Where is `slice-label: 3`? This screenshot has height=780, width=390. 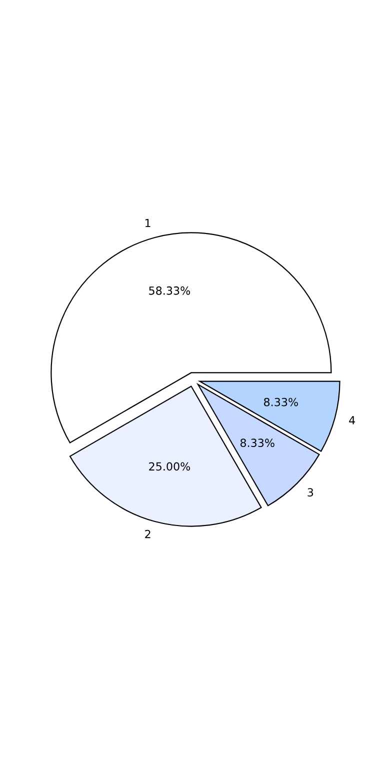 slice-label: 3 is located at coordinates (311, 492).